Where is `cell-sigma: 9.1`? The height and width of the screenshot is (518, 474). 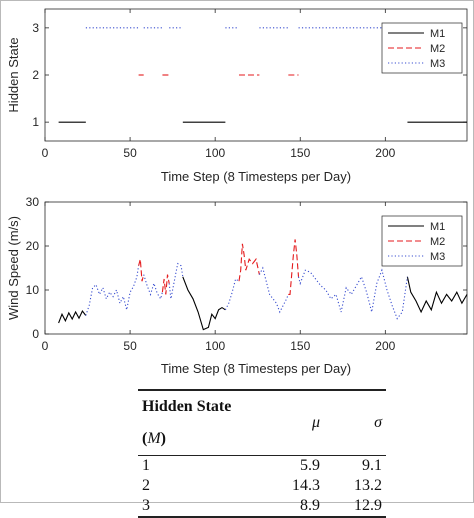
cell-sigma: 9.1 is located at coordinates (372, 465).